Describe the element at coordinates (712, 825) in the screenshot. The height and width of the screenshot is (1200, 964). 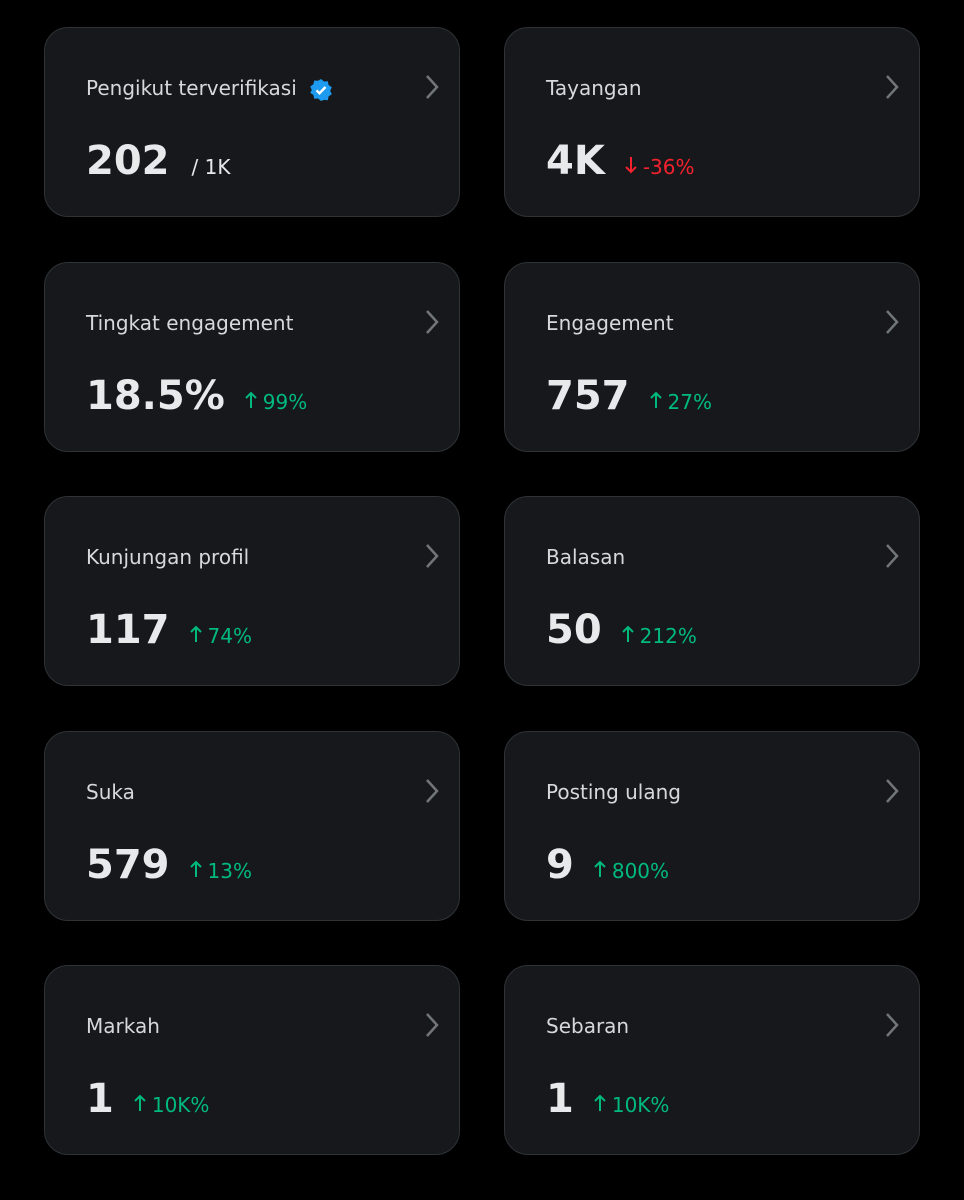
I see `stat-card: Posting ulang 9 800%` at that location.